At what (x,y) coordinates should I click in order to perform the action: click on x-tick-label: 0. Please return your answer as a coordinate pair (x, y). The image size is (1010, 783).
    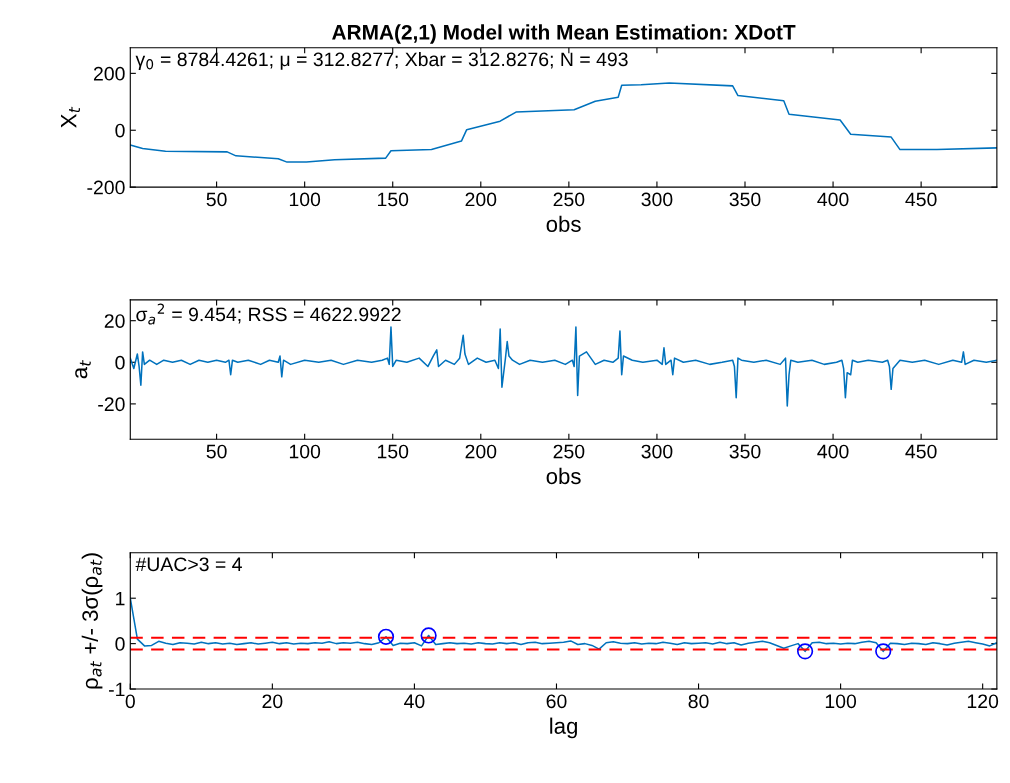
    Looking at the image, I should click on (130, 701).